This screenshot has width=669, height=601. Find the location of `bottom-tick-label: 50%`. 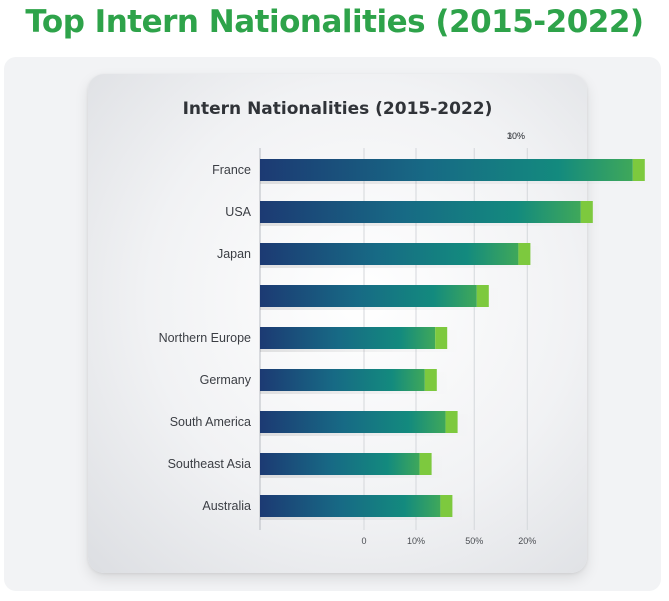

bottom-tick-label: 50% is located at coordinates (474, 541).